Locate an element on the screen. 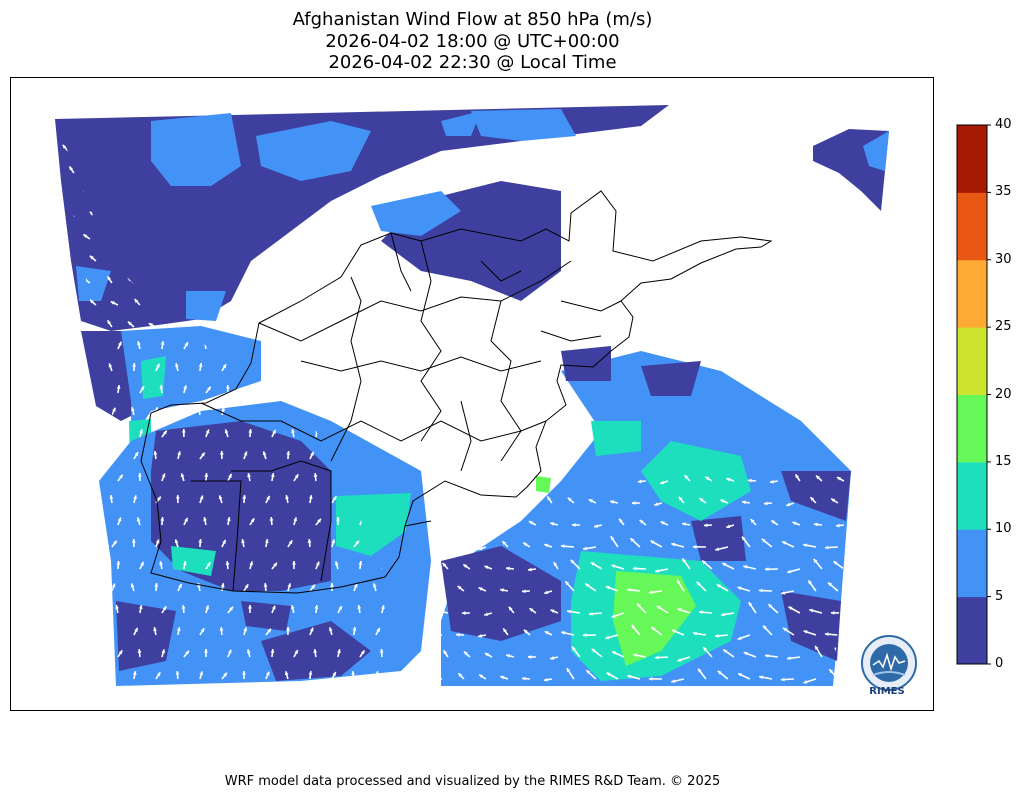 The height and width of the screenshot is (799, 1021). wind-field-light is located at coordinates (196, 149).